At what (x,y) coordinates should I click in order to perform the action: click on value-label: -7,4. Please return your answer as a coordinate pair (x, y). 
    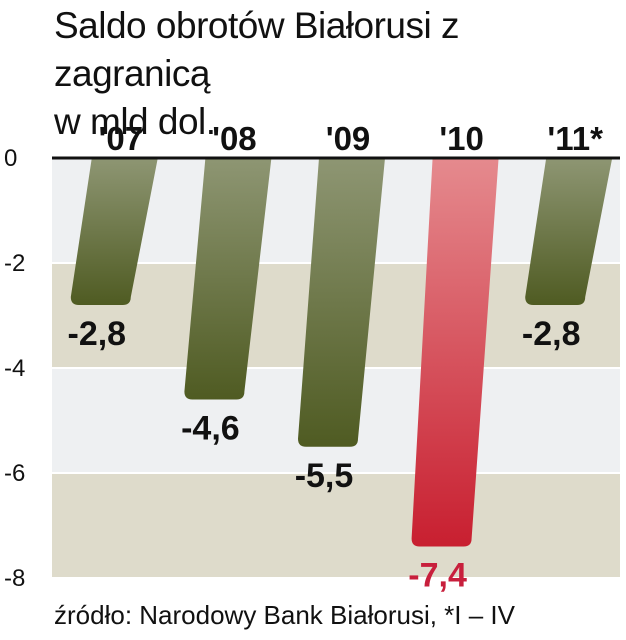
    Looking at the image, I should click on (437, 576).